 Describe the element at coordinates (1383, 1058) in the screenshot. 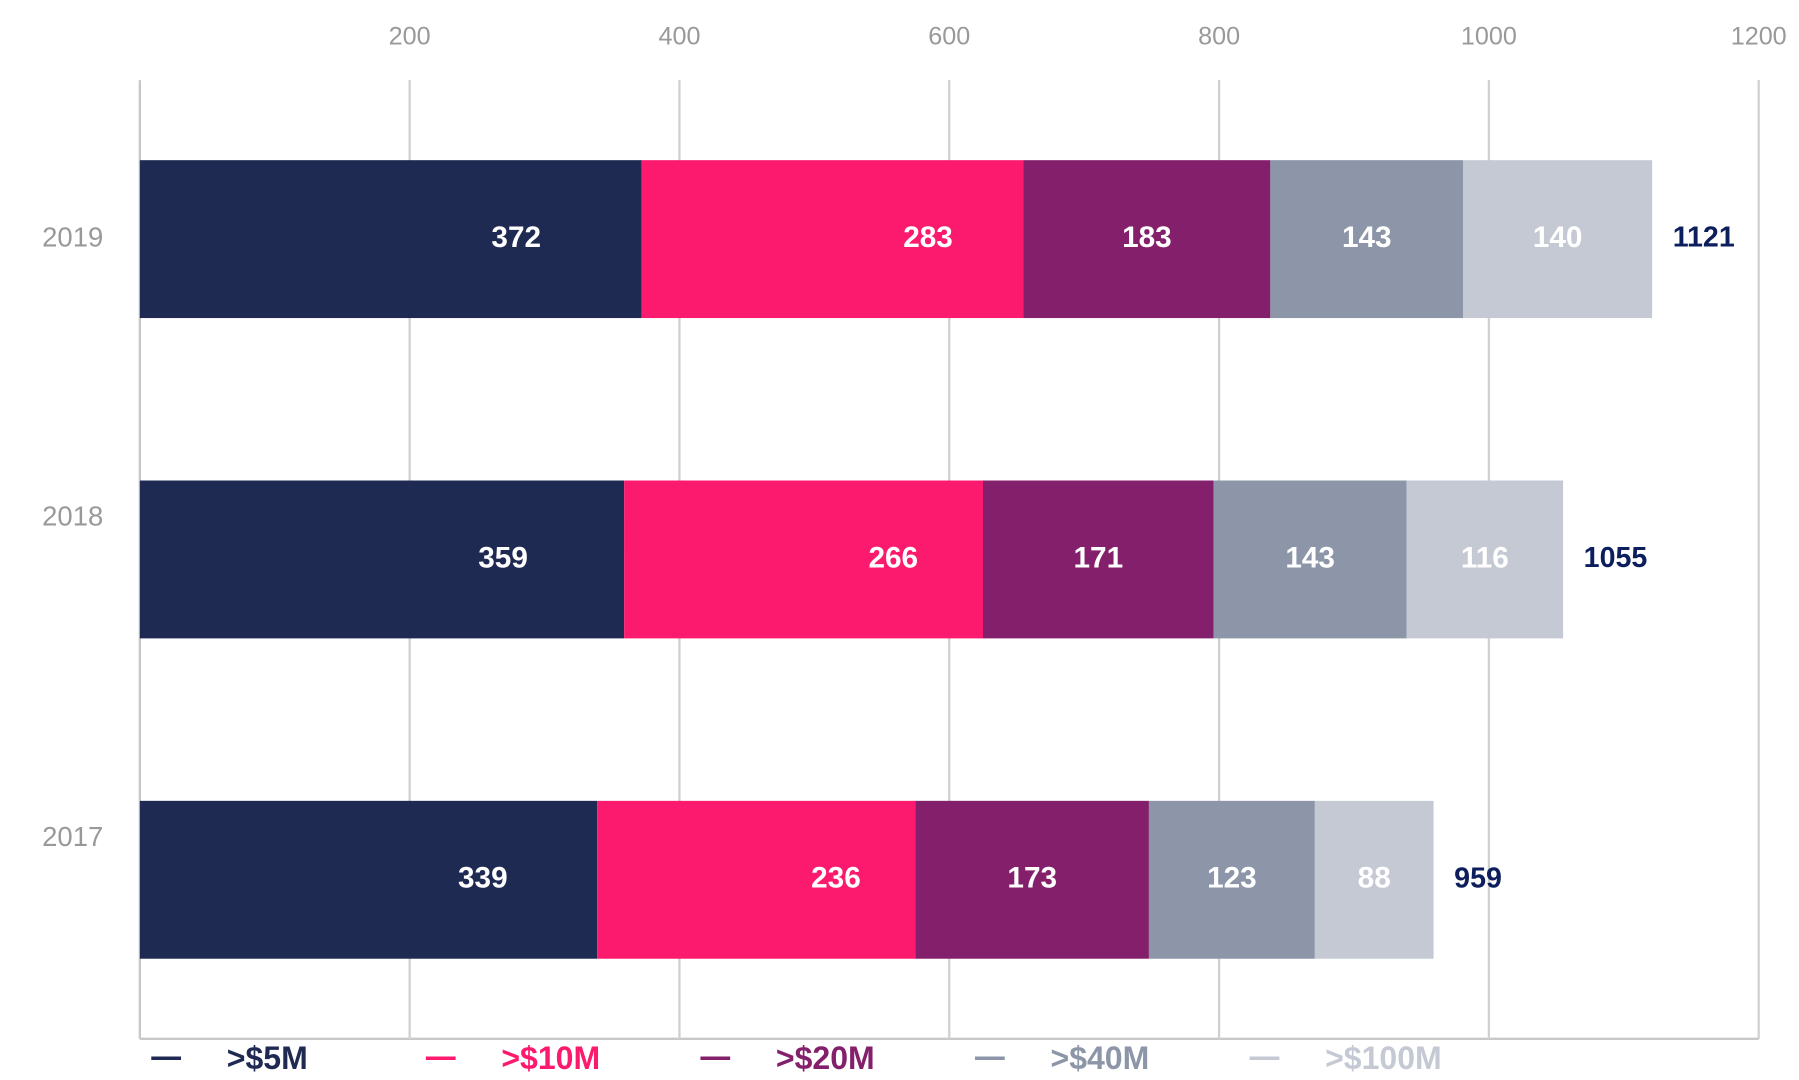

I see `legend-label: >$100M` at that location.